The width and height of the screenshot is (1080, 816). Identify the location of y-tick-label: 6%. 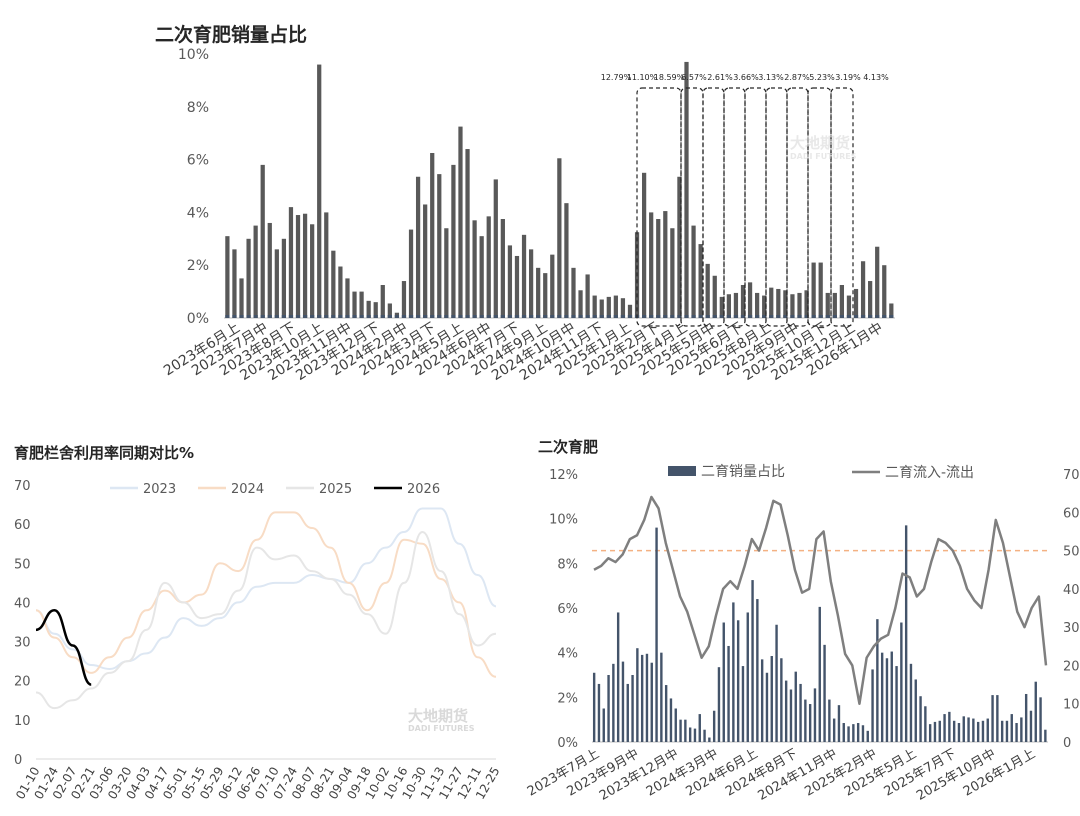
(198, 161).